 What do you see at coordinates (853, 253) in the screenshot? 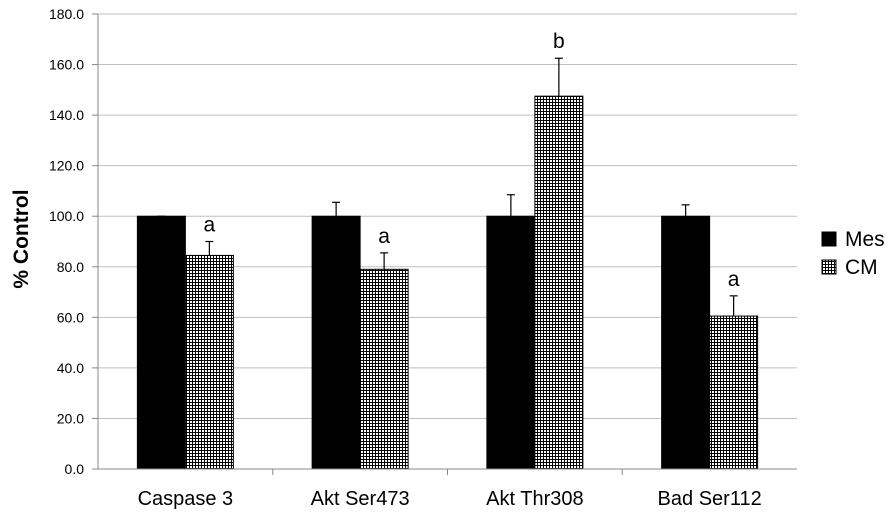
I see `legend: Mes CM` at bounding box center [853, 253].